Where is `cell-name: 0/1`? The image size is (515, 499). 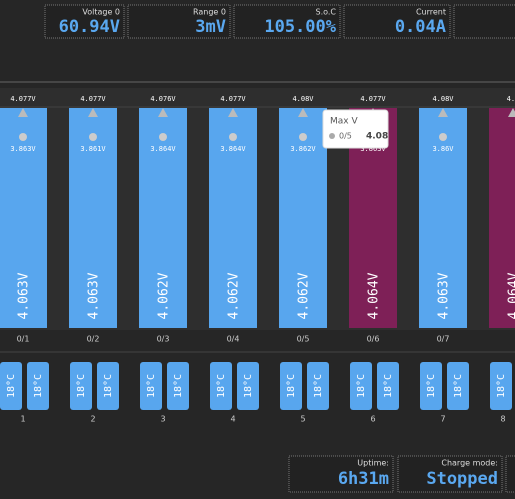
cell-name: 0/1 is located at coordinates (23, 339).